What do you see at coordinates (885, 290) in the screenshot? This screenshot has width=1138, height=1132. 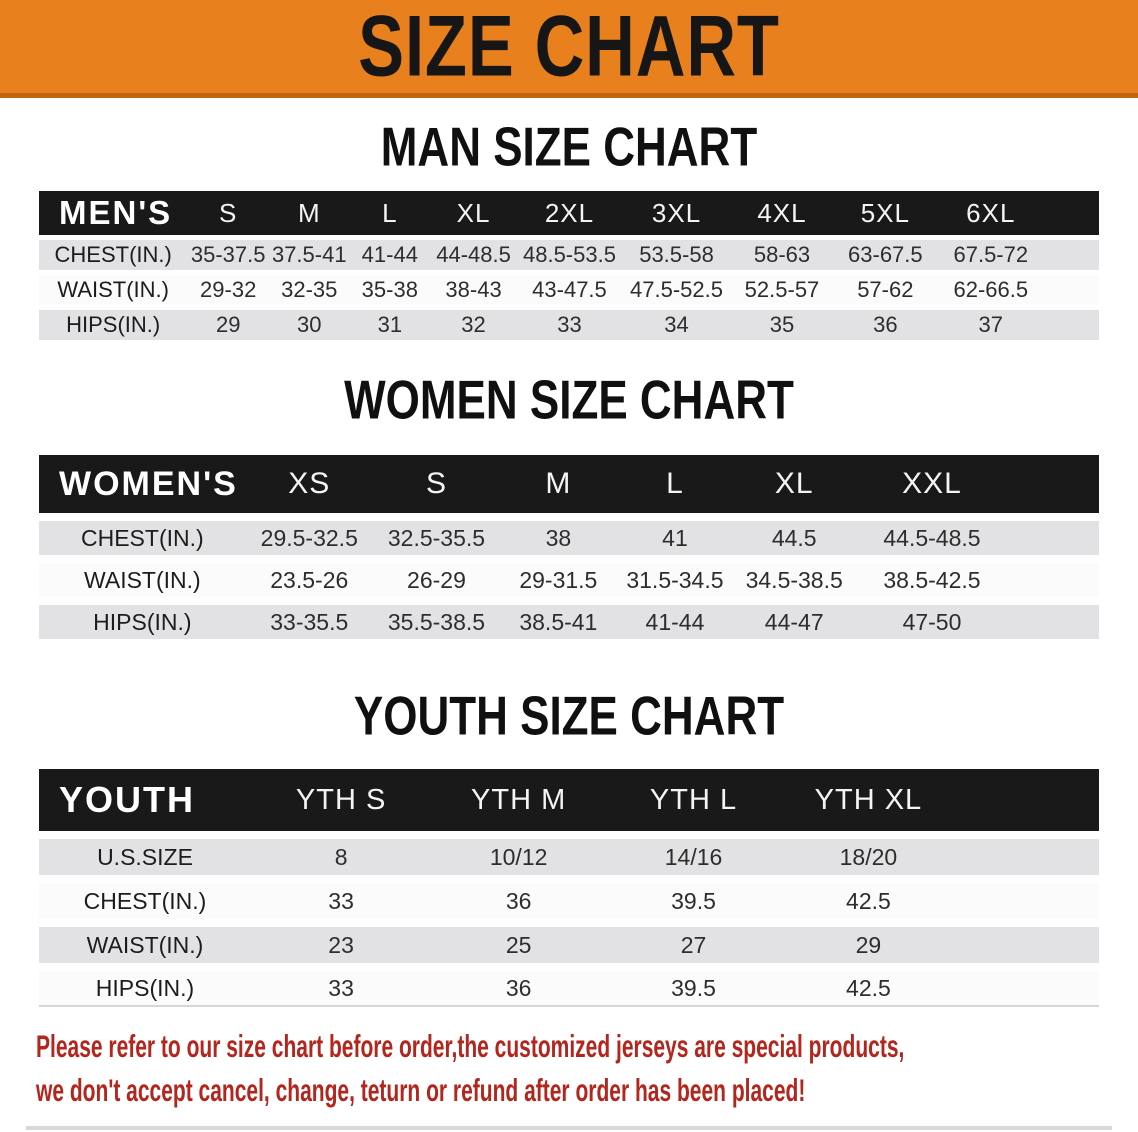 I see `table-cell: 57-62` at bounding box center [885, 290].